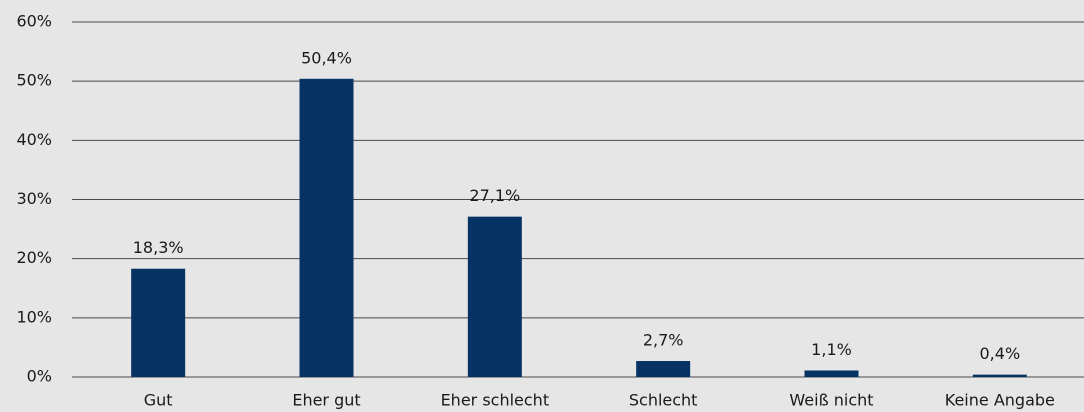 The height and width of the screenshot is (412, 1084). Describe the element at coordinates (663, 340) in the screenshot. I see `value-label: 2,7%` at that location.